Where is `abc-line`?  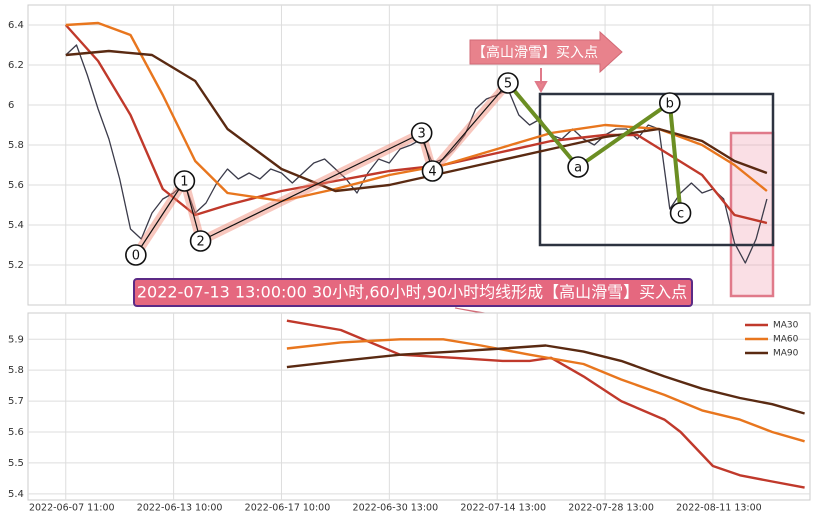 abc-line is located at coordinates (594, 148).